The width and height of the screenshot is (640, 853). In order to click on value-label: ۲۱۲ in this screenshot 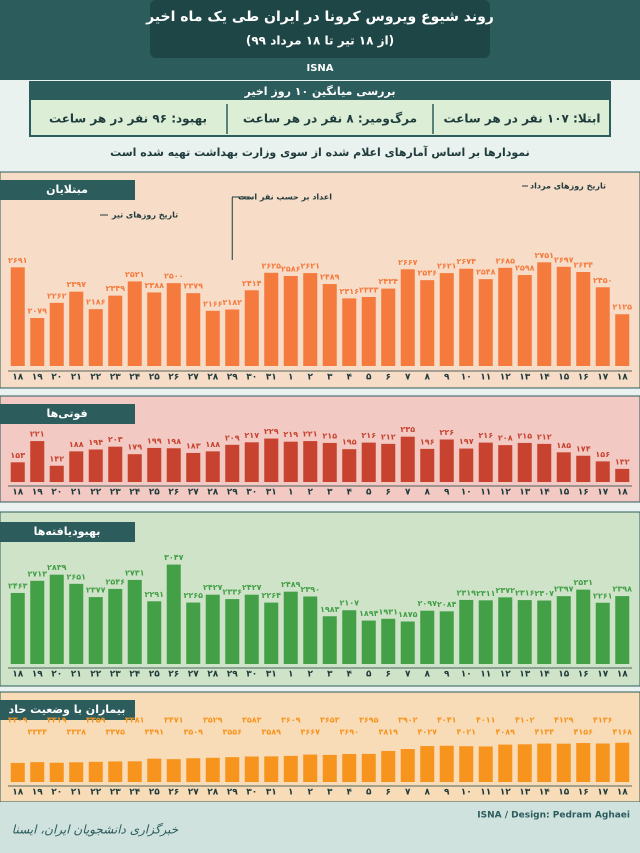, I will do `click(544, 436)`.